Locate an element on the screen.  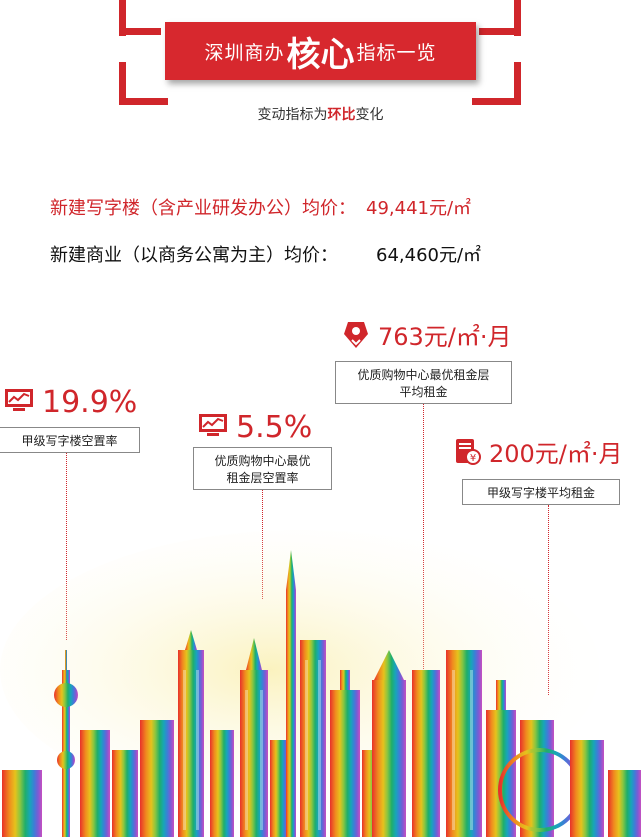
caption-line-1: 优质购物中心最优租金层 is located at coordinates (423, 375).